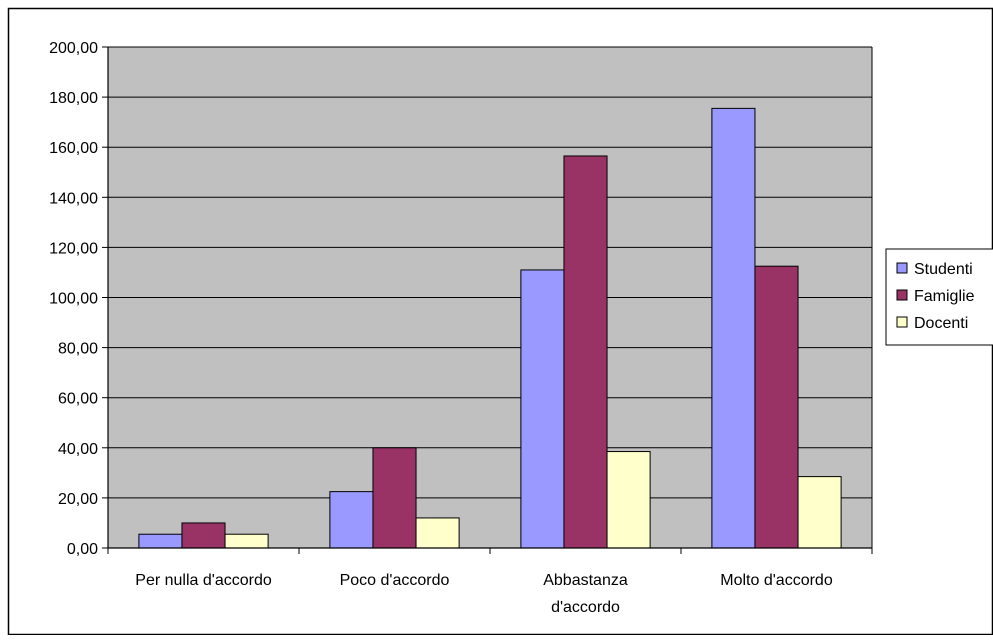 This screenshot has width=993, height=640. Describe the element at coordinates (73, 299) in the screenshot. I see `y-tick-label: 100,00` at that location.